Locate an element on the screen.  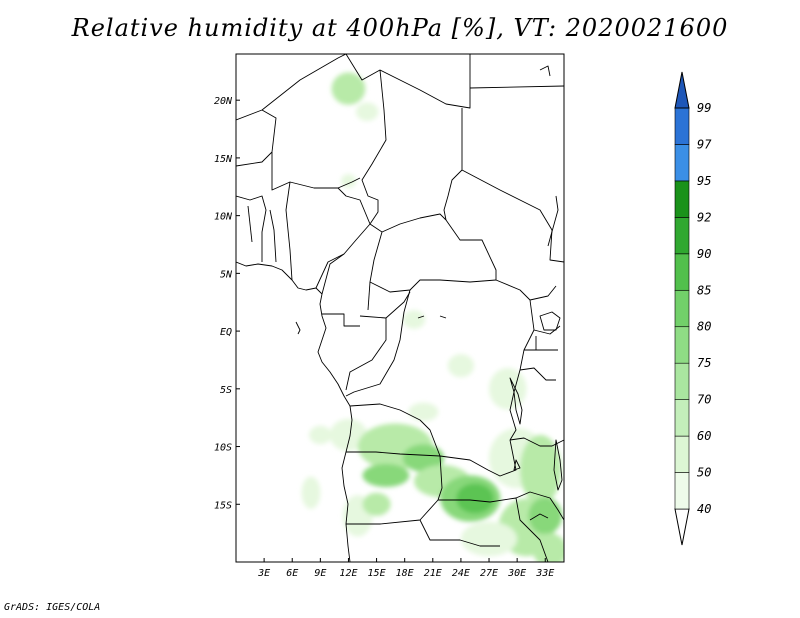
lon-tick-label: 21E is located at coordinates (433, 573).